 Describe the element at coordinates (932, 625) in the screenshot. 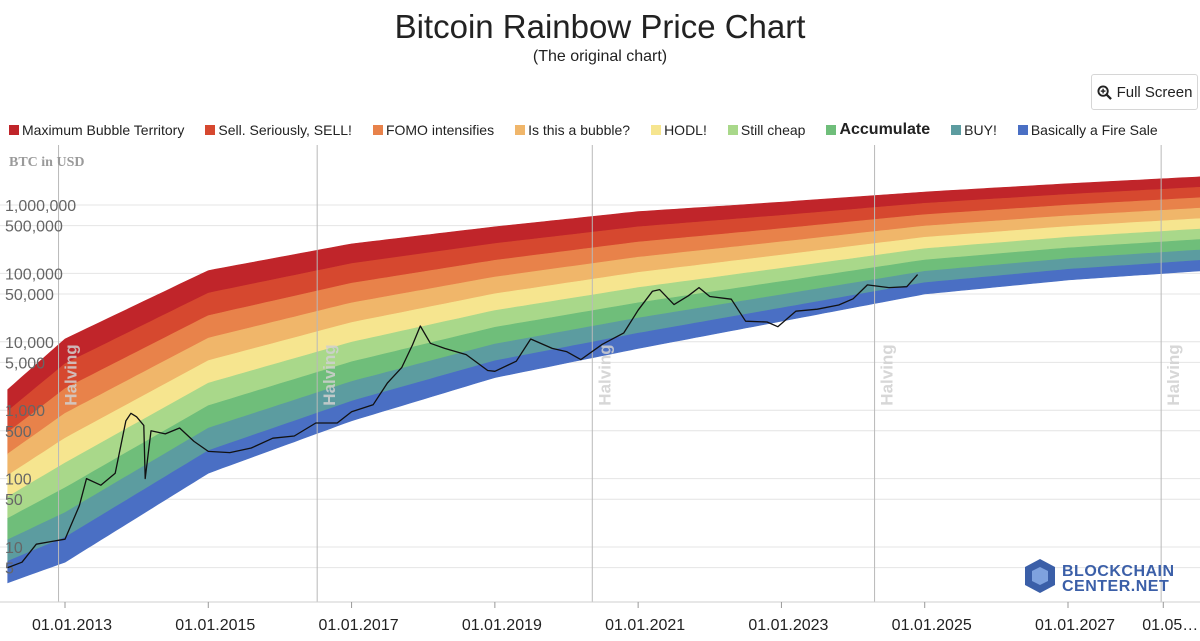

I see `x-tick-label: 01.01.2025` at that location.